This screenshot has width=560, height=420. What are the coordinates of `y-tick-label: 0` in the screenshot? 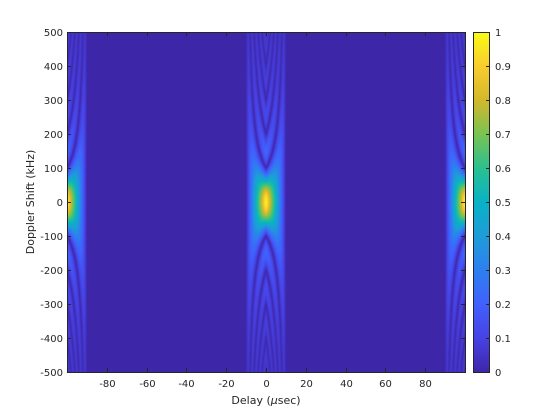 It's located at (60, 203).